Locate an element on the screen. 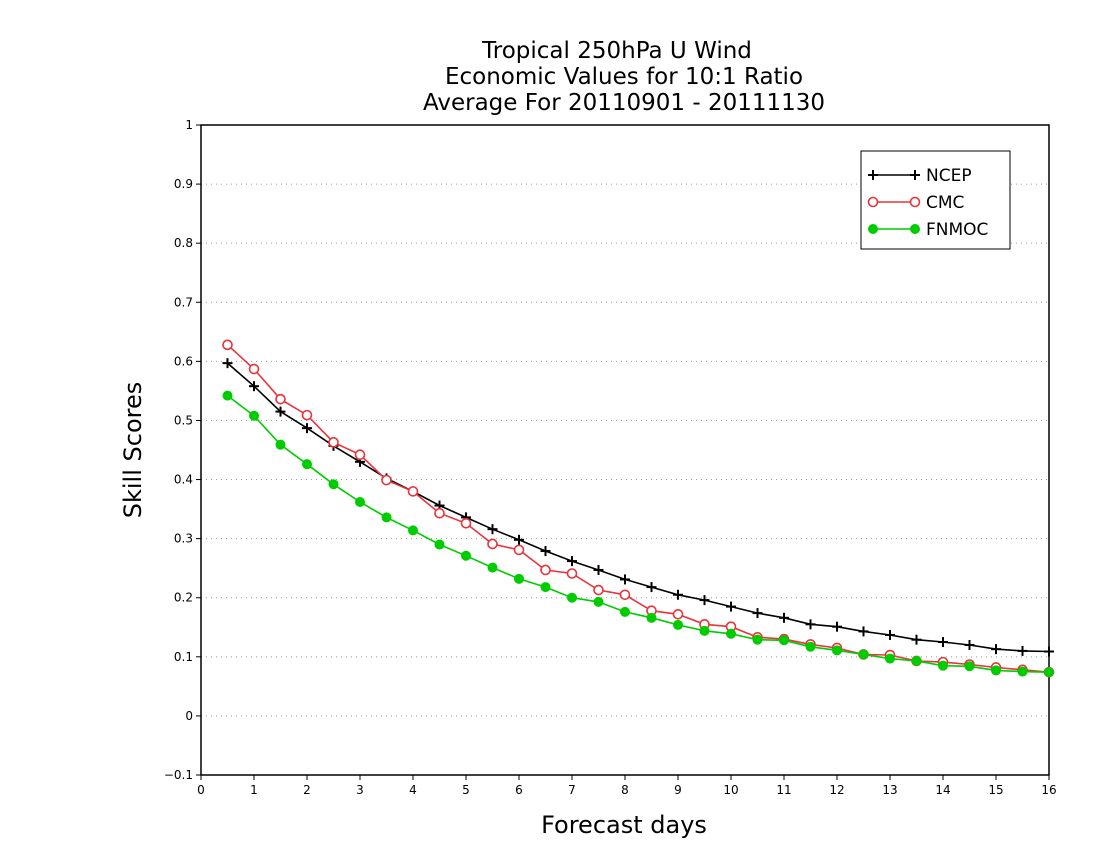  y-tick-label: 0.9 is located at coordinates (183, 184).